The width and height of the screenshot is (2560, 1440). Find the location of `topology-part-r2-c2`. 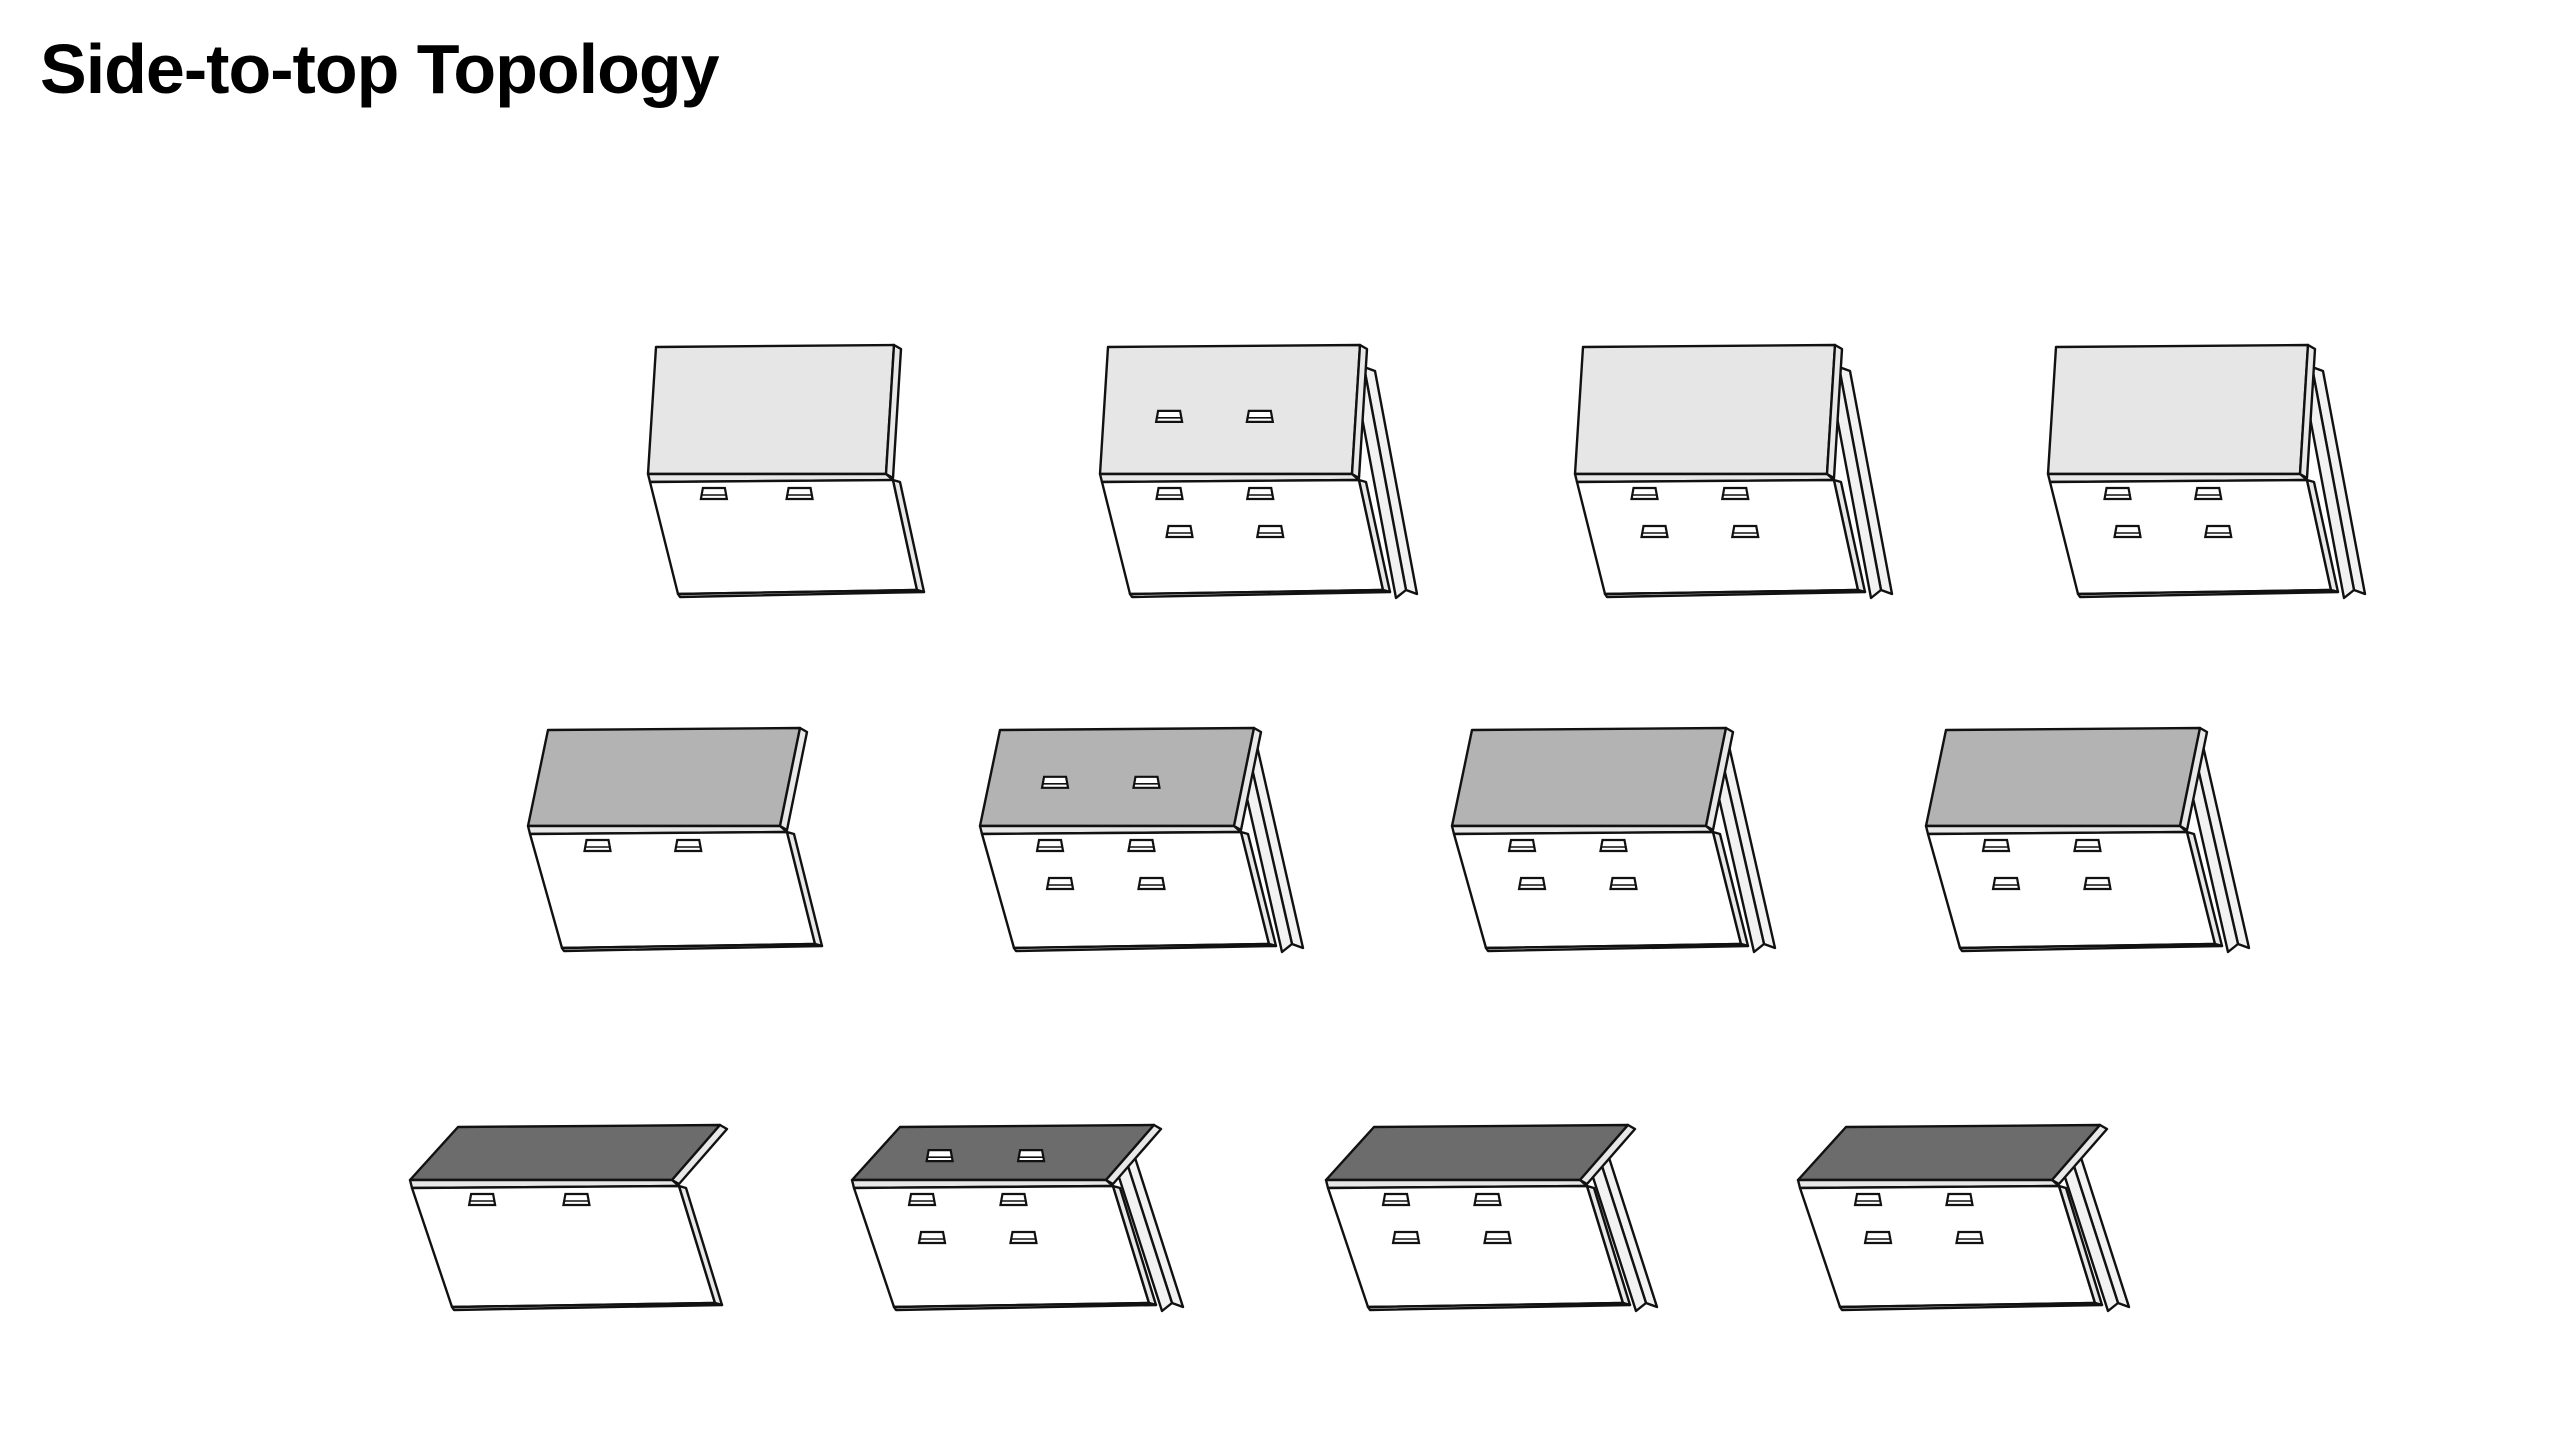

topology-part-r2-c2 is located at coordinates (1141, 840).